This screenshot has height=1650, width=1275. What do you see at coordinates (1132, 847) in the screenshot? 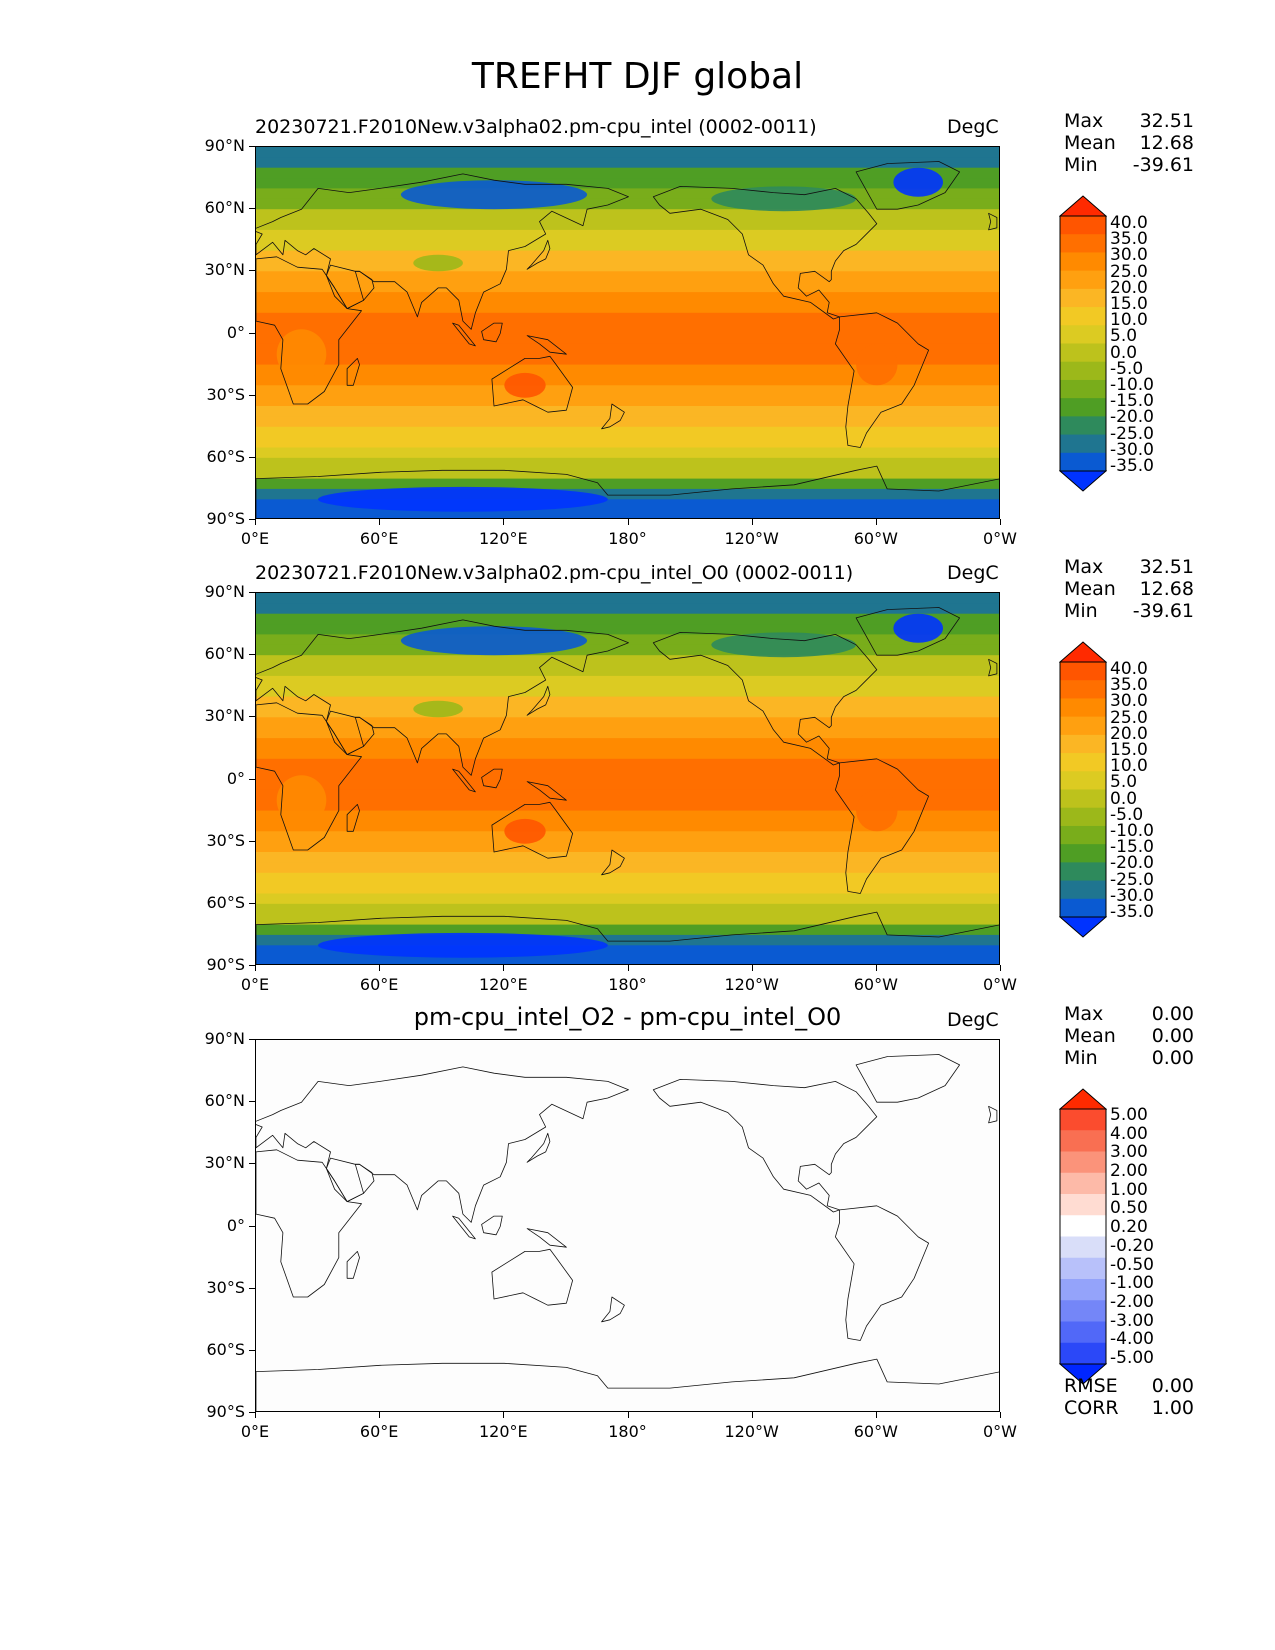
I see `colorbar-label: -15.0` at bounding box center [1132, 847].